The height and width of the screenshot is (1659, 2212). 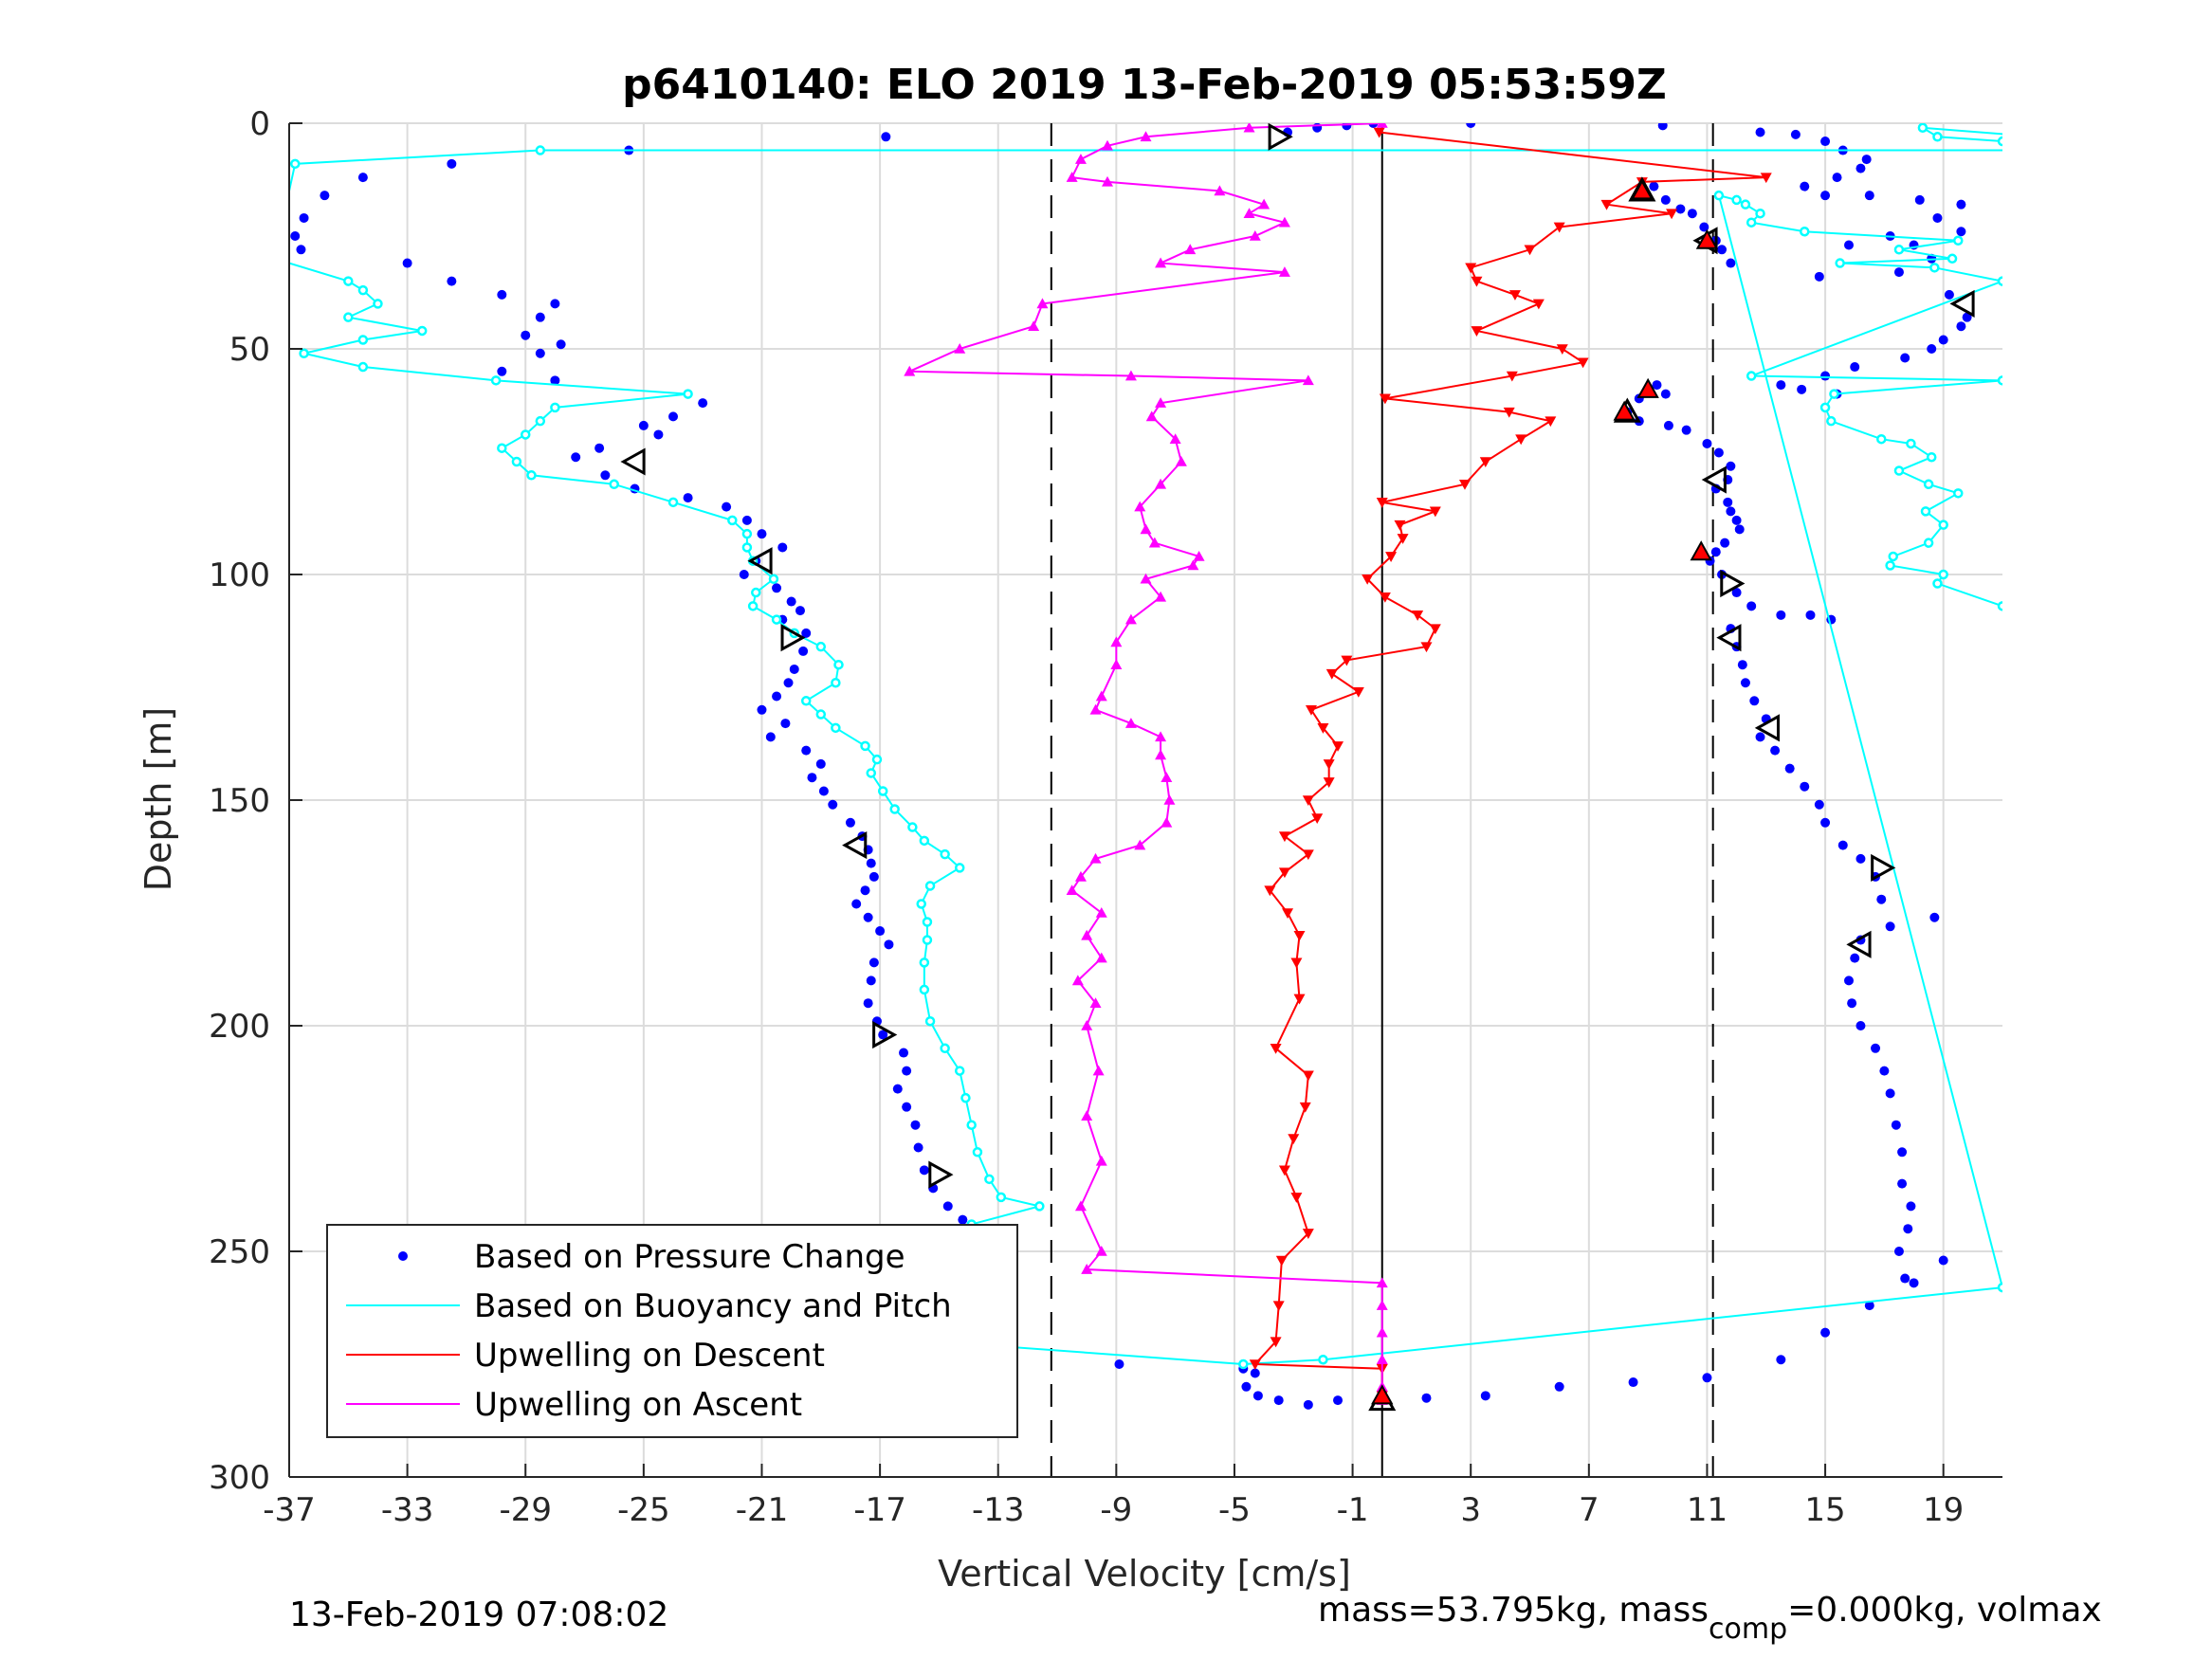 I want to click on y-tick-label: 150, so click(x=239, y=801).